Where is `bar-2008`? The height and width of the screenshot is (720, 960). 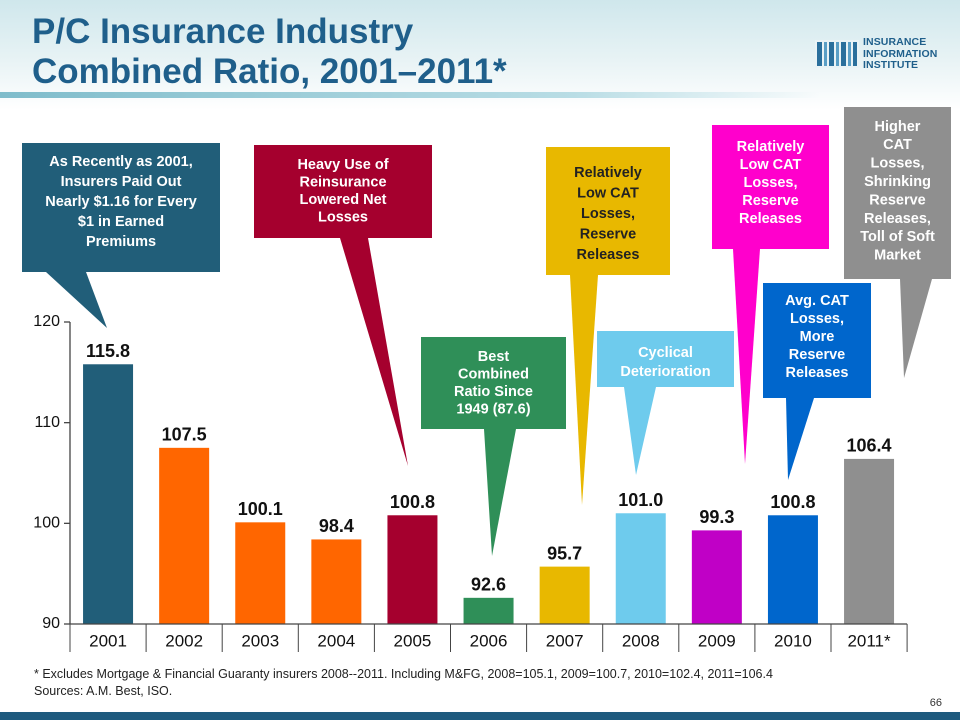
bar-2008 is located at coordinates (640, 568).